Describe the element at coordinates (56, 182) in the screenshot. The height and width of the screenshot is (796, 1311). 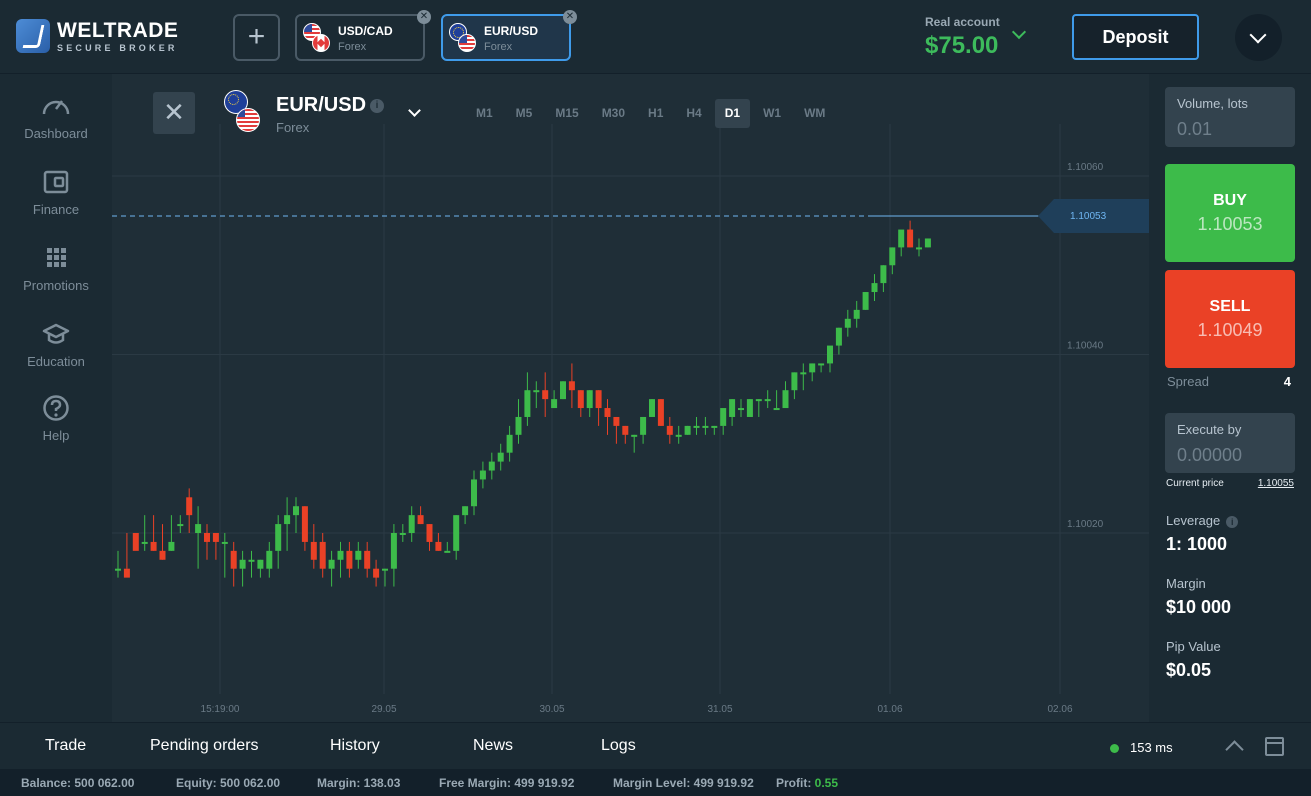
I see `wallet-icon` at that location.